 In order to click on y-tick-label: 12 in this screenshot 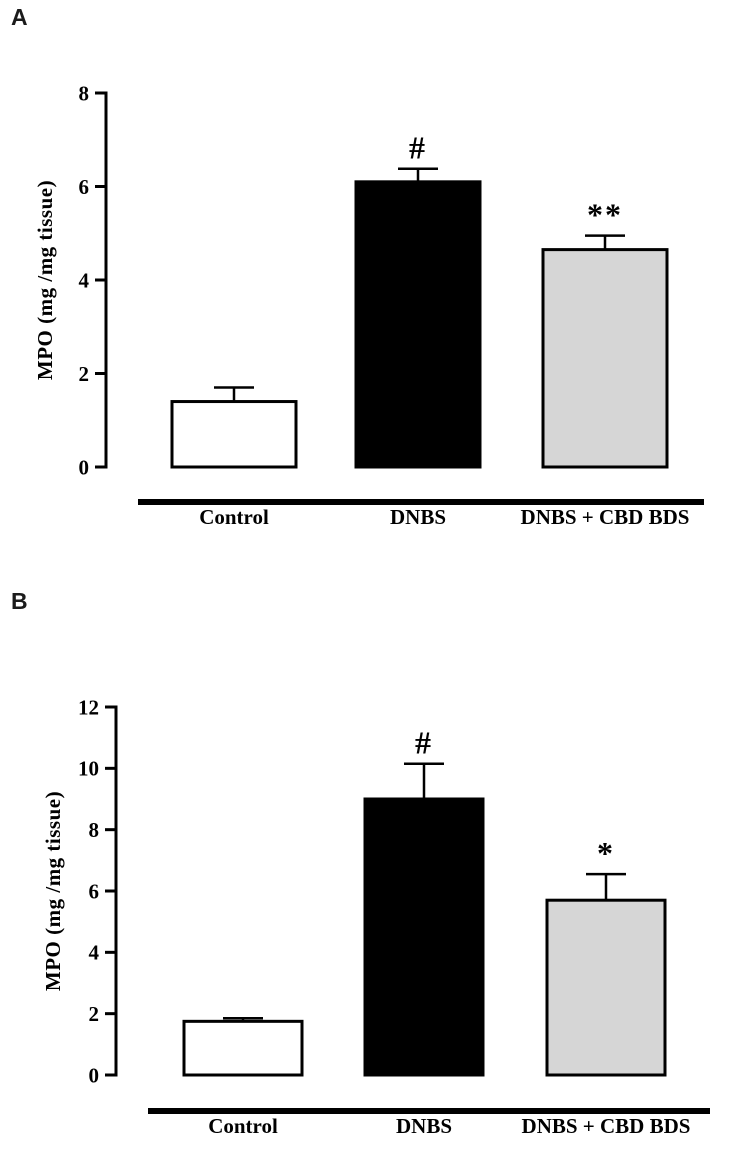, I will do `click(88, 707)`.